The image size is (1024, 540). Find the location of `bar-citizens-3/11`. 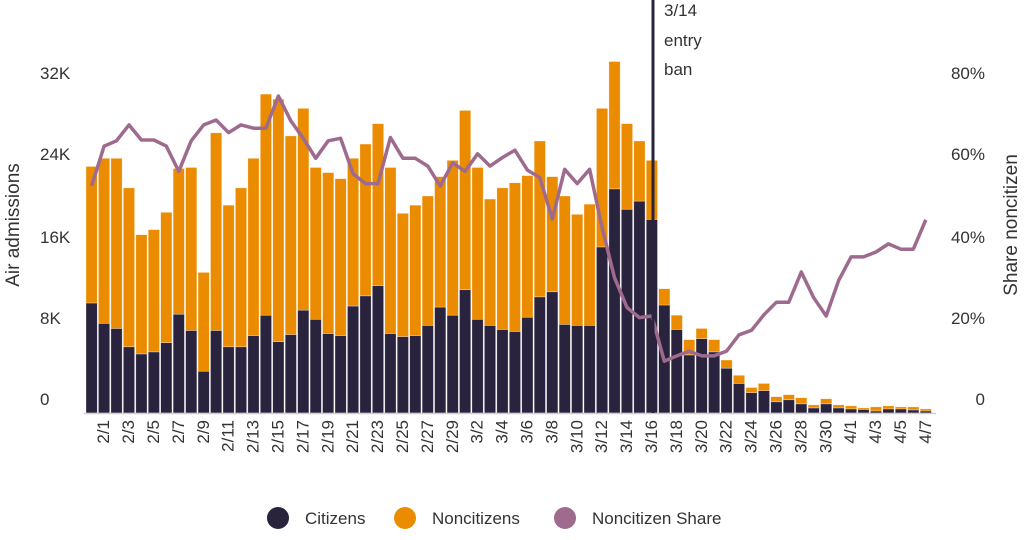

bar-citizens-3/11 is located at coordinates (577, 369).